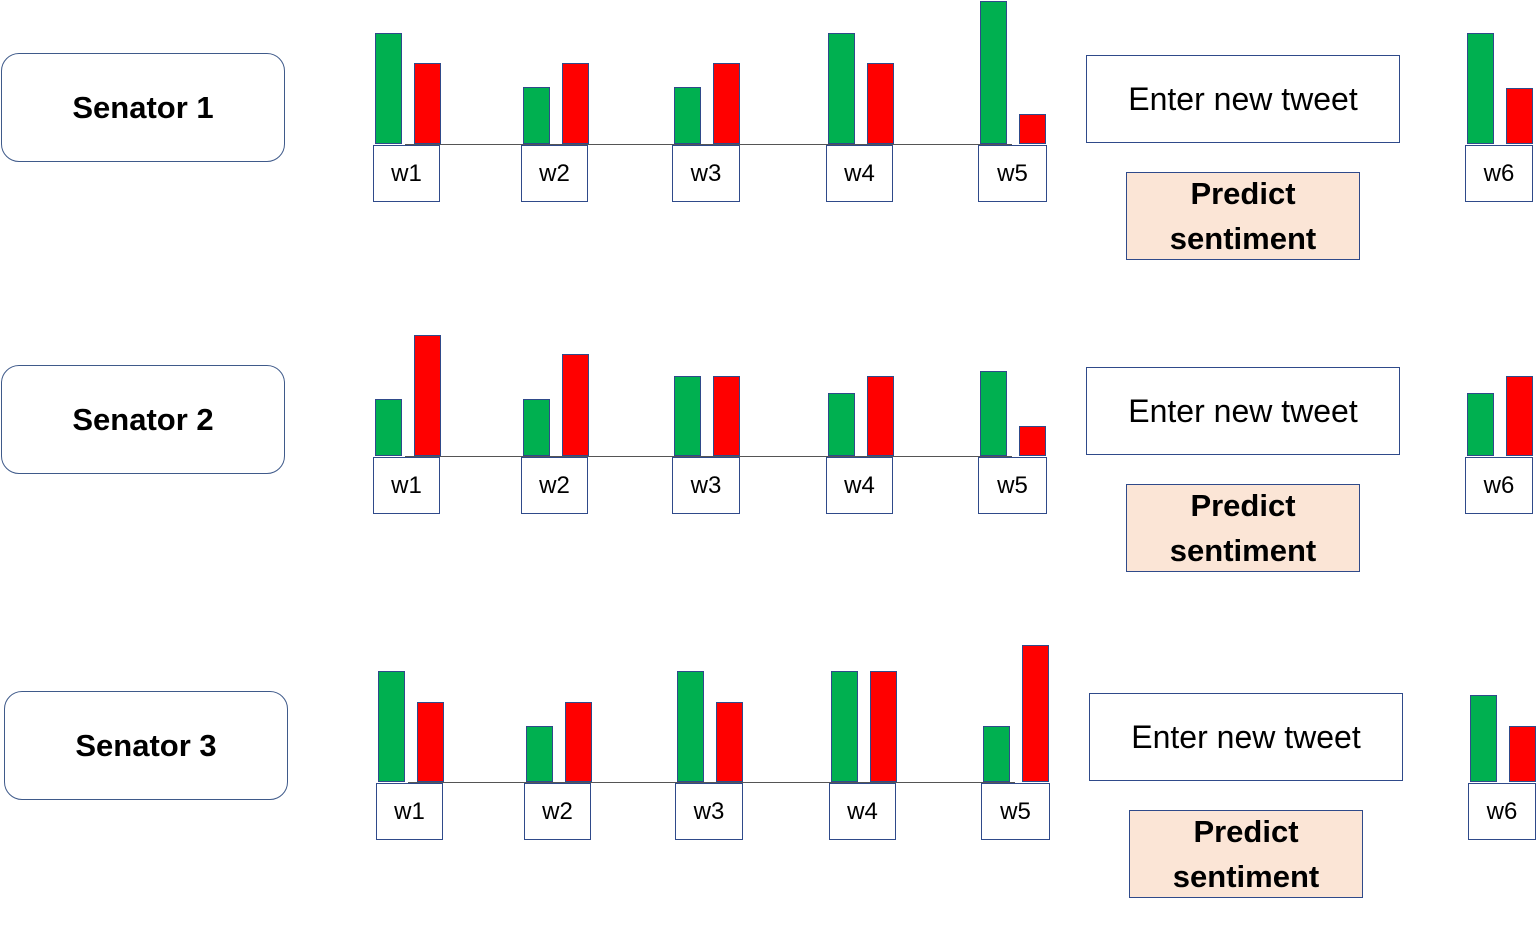  I want to click on senator-label-box: Senator 3, so click(146, 745).